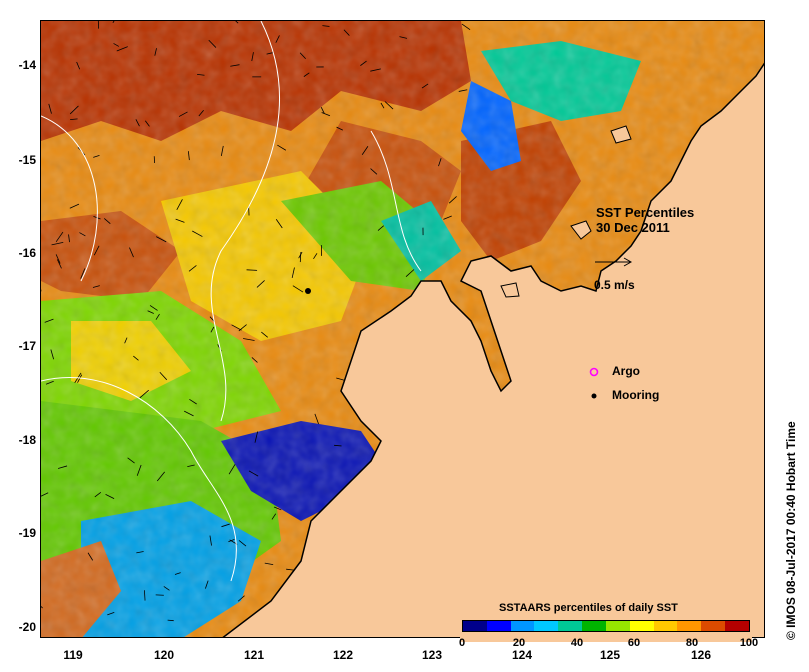 Image resolution: width=809 pixels, height=672 pixels. Describe the element at coordinates (749, 643) in the screenshot. I see `colorbar-tick-label: 100` at that location.